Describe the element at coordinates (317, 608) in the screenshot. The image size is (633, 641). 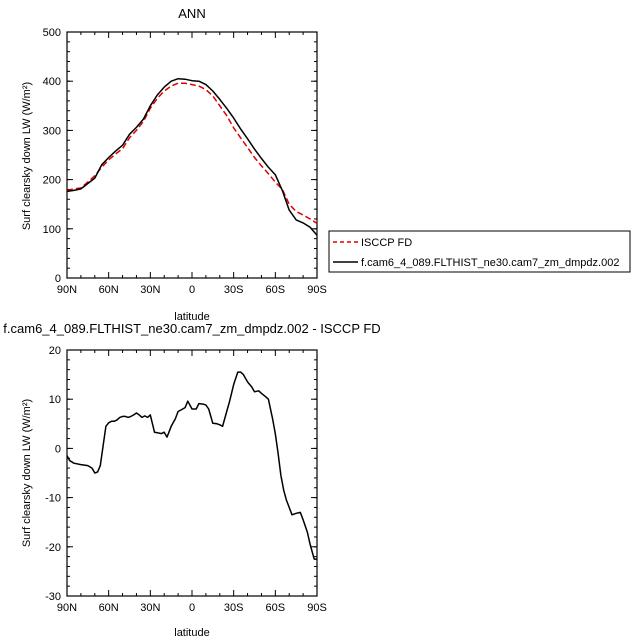
I see `bottom-x-tick-label: 90S` at that location.